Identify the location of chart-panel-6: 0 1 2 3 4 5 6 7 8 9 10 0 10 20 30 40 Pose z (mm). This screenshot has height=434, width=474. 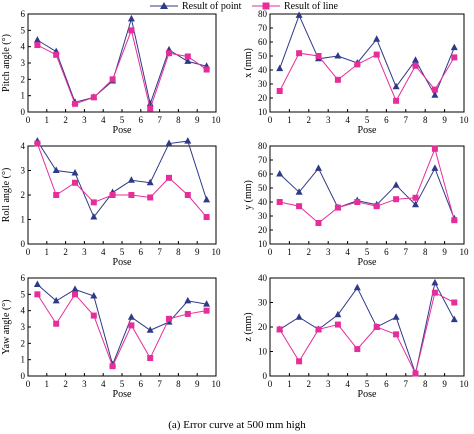
(356, 336).